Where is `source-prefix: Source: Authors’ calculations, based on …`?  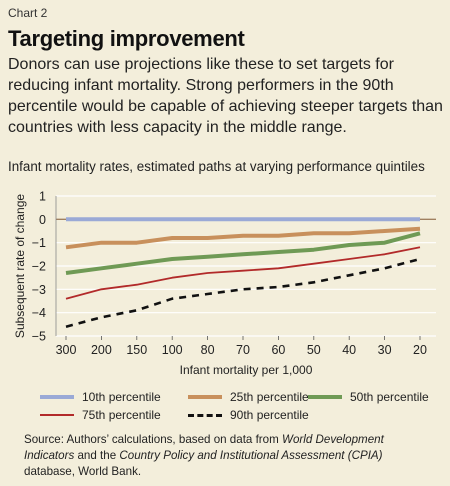
source-prefix: Source: Authors’ calculations, based on … is located at coordinates (153, 439).